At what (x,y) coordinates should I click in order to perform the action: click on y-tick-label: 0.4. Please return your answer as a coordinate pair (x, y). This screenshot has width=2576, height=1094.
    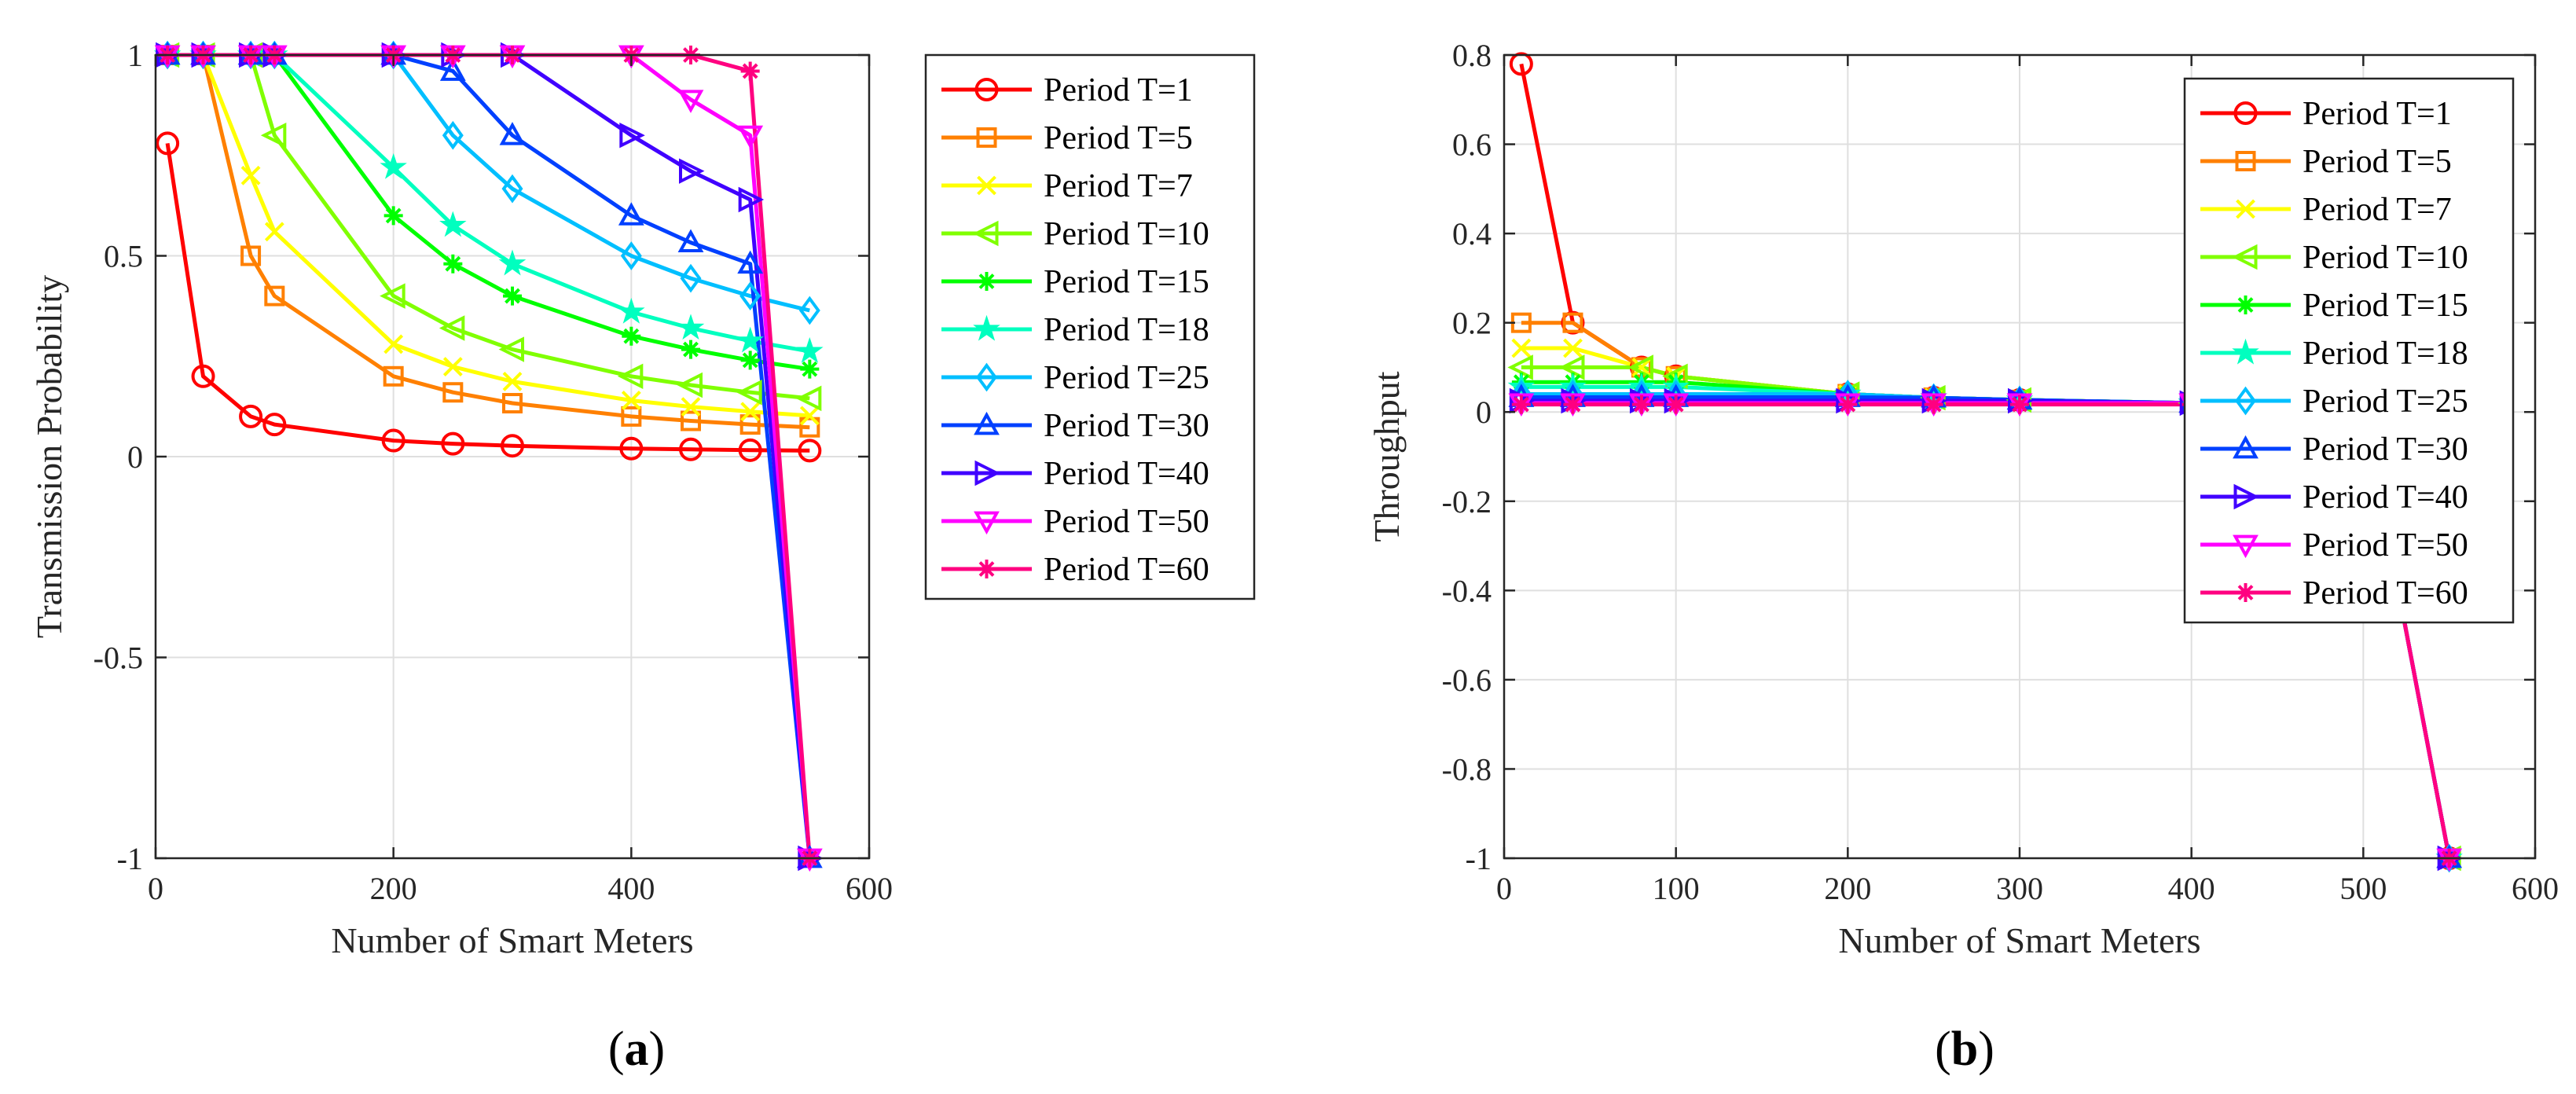
    Looking at the image, I should click on (1472, 233).